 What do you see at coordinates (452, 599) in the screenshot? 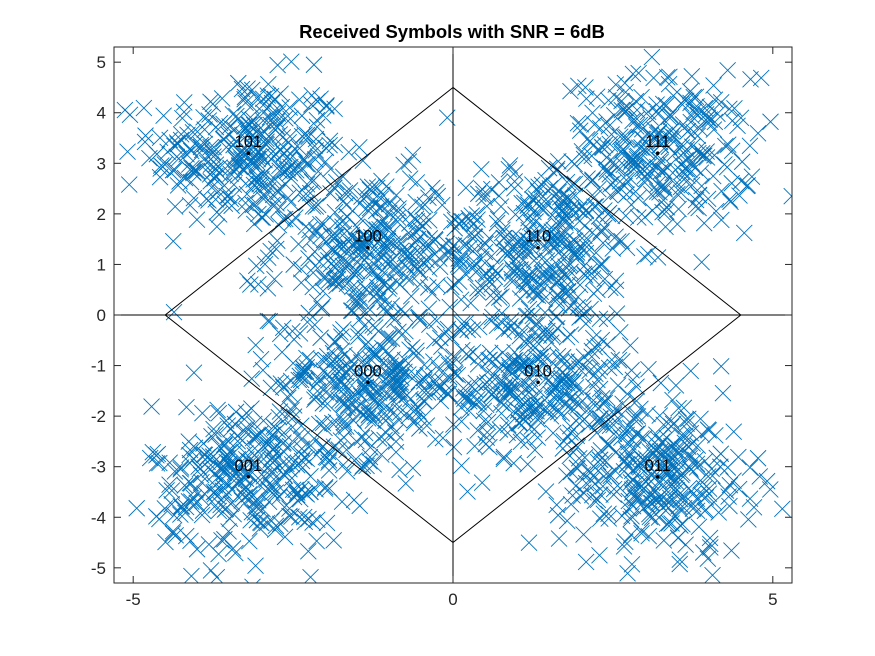
I see `x-tick-label: 0` at bounding box center [452, 599].